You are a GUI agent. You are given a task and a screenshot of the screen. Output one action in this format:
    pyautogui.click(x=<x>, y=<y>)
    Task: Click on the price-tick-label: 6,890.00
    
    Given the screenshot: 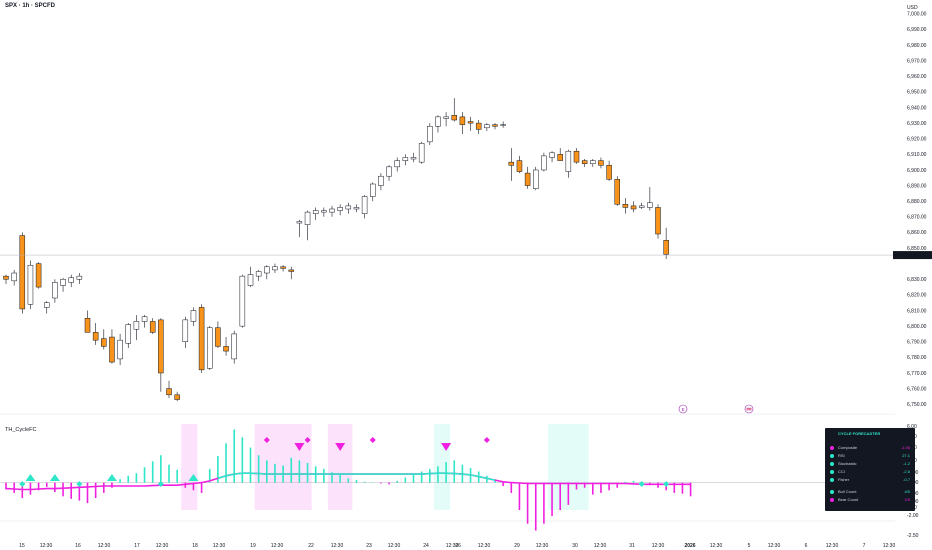 What is the action you would take?
    pyautogui.click(x=917, y=186)
    